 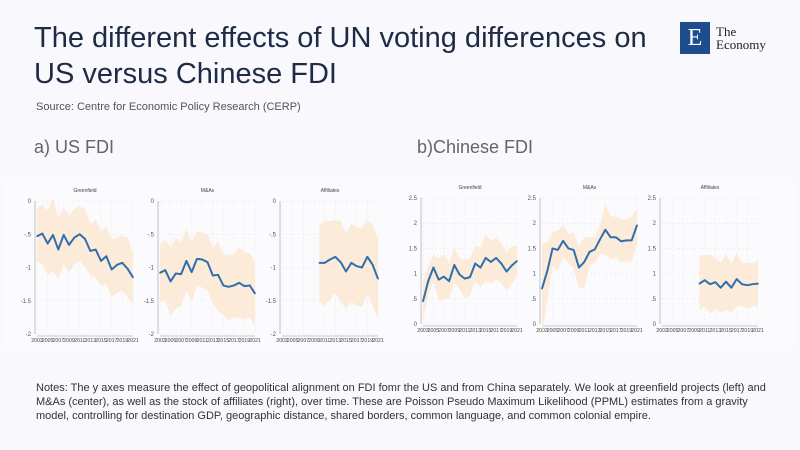 What do you see at coordinates (652, 249) in the screenshot?
I see `y-tick-label: 1.5` at bounding box center [652, 249].